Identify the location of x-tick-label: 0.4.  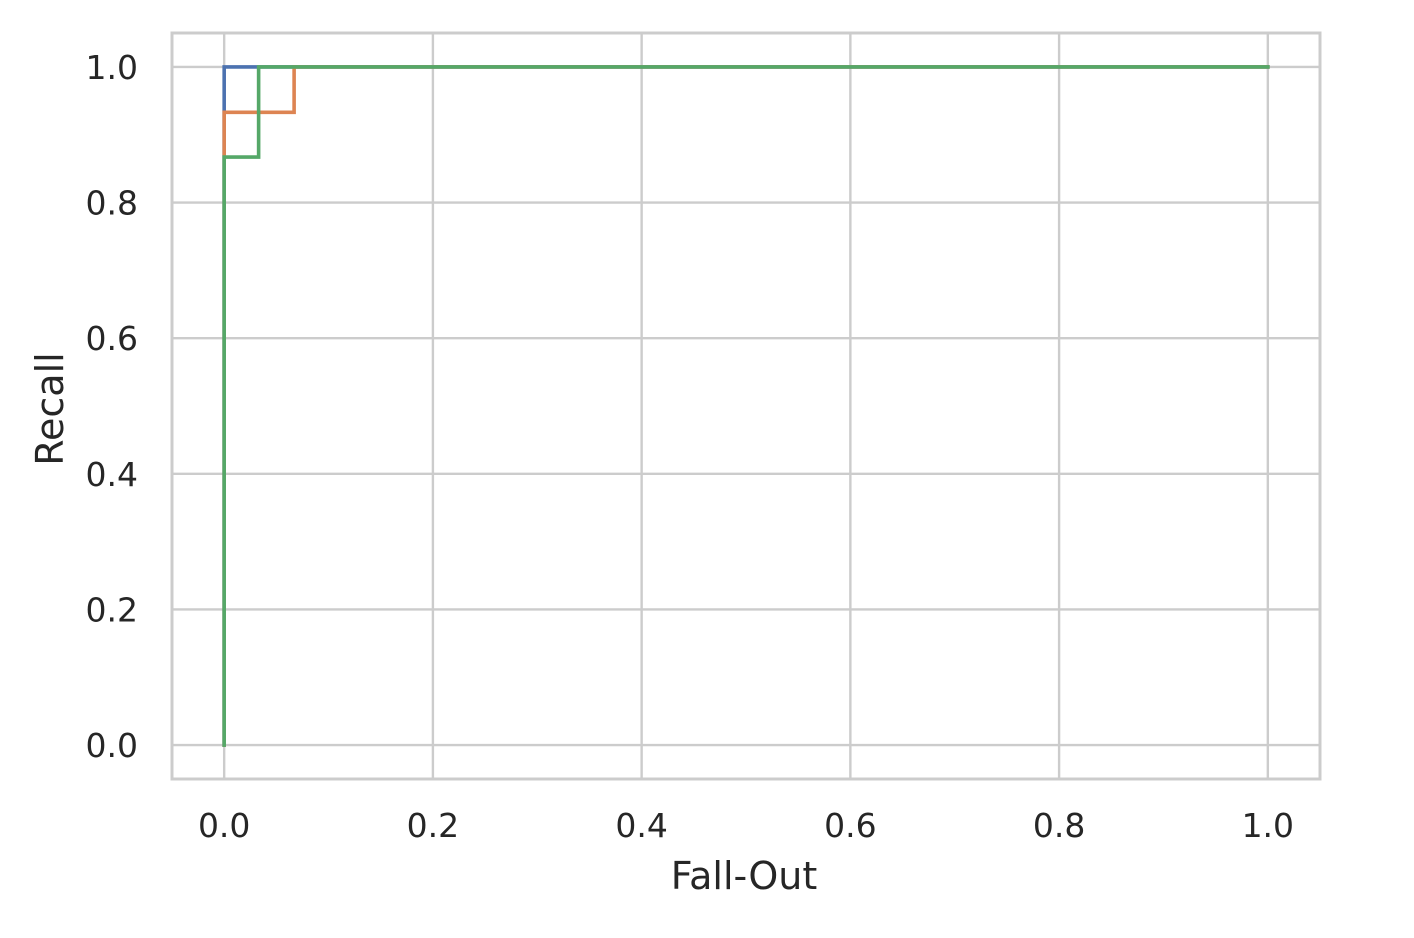
(641, 825).